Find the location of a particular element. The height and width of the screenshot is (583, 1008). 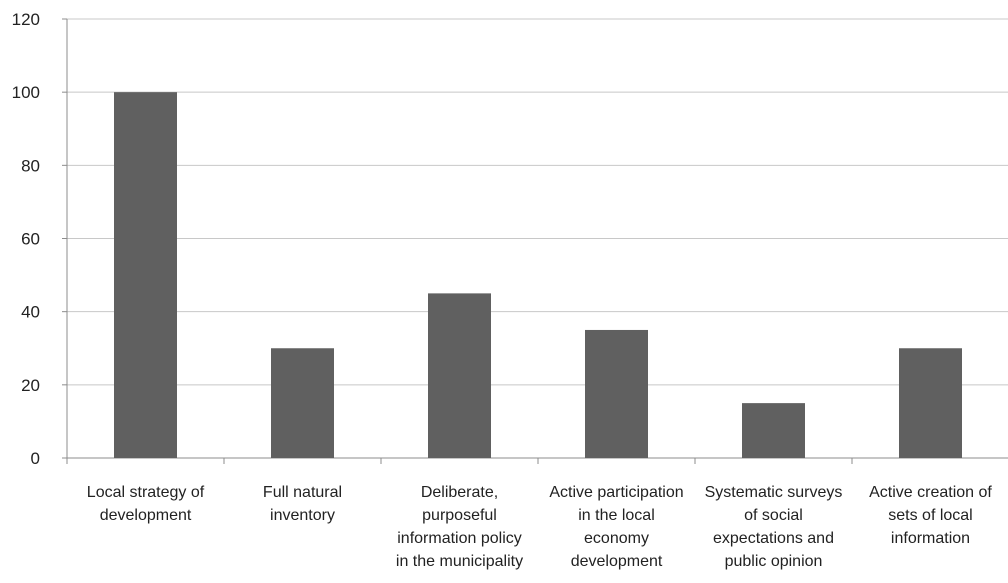

category-label-line: economy is located at coordinates (616, 538).